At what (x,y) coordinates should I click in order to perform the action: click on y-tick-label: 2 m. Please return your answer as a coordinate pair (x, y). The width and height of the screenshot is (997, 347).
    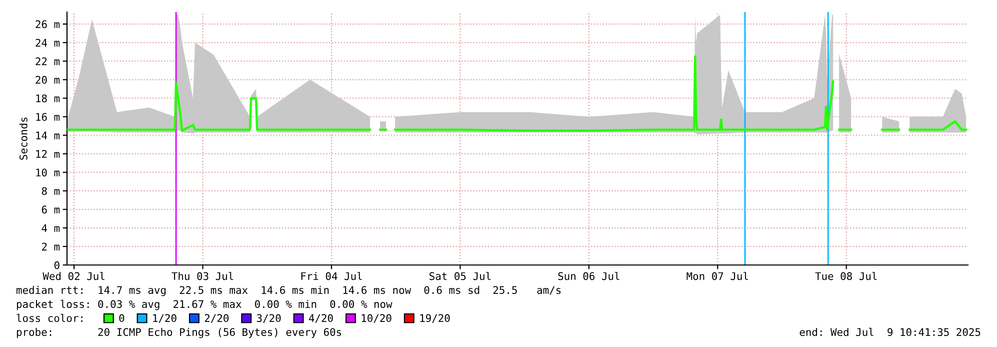
    Looking at the image, I should click on (51, 246).